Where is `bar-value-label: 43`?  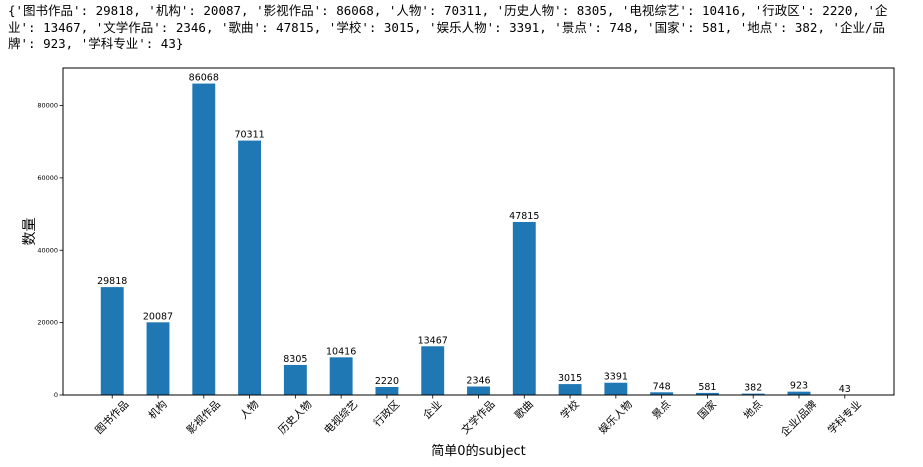
bar-value-label: 43 is located at coordinates (845, 389).